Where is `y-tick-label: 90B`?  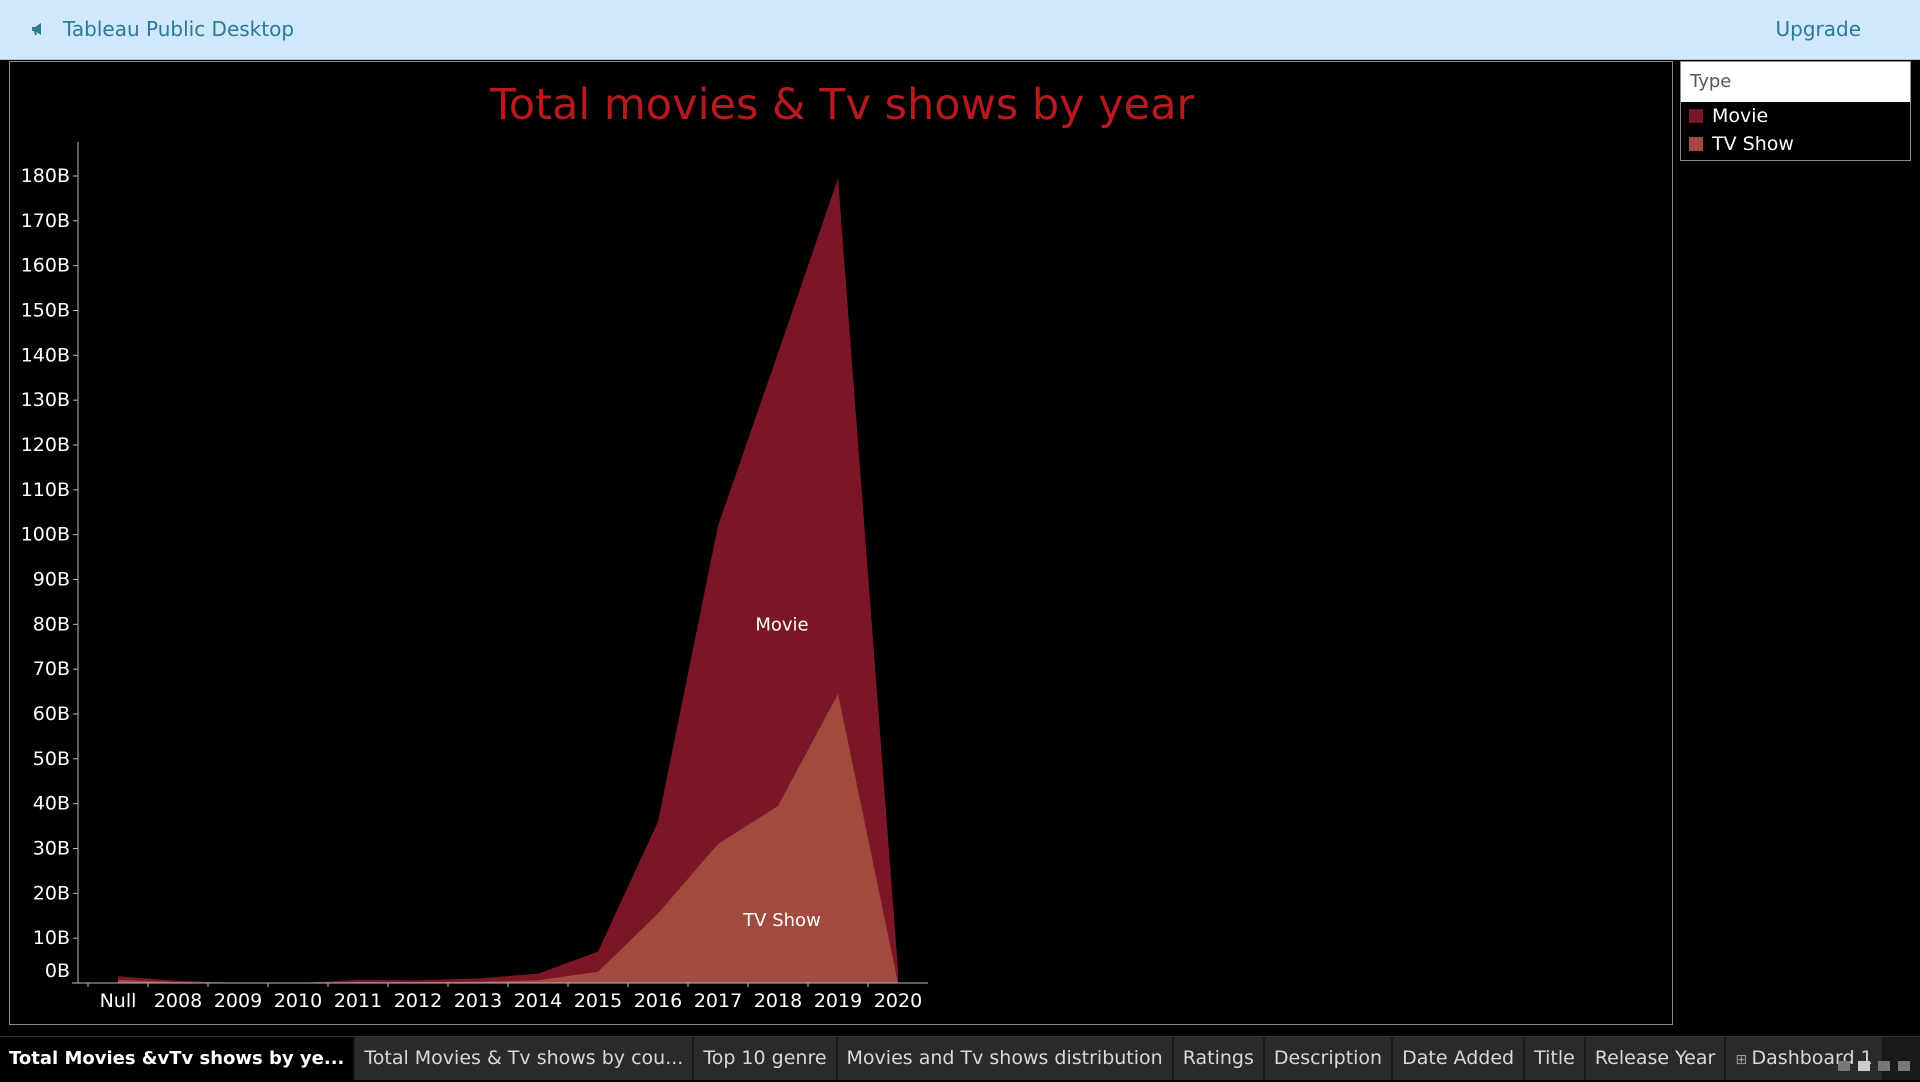 y-tick-label: 90B is located at coordinates (51, 580).